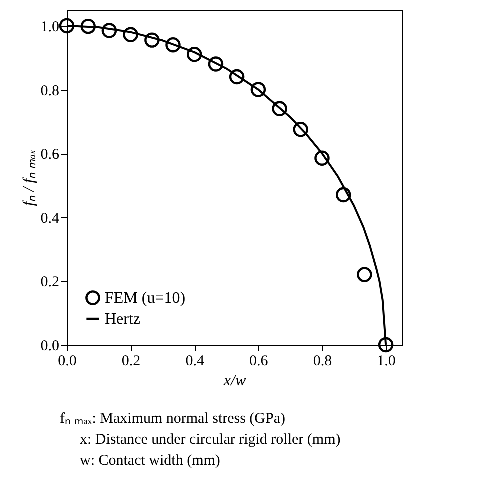 The image size is (486, 498). I want to click on x-tick-label: 0.0, so click(67, 362).